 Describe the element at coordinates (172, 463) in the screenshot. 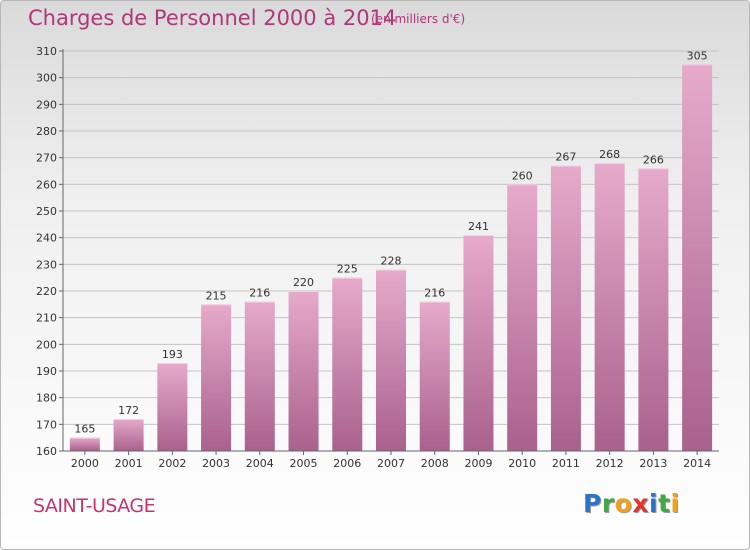

I see `x-tick-label: 2002` at that location.